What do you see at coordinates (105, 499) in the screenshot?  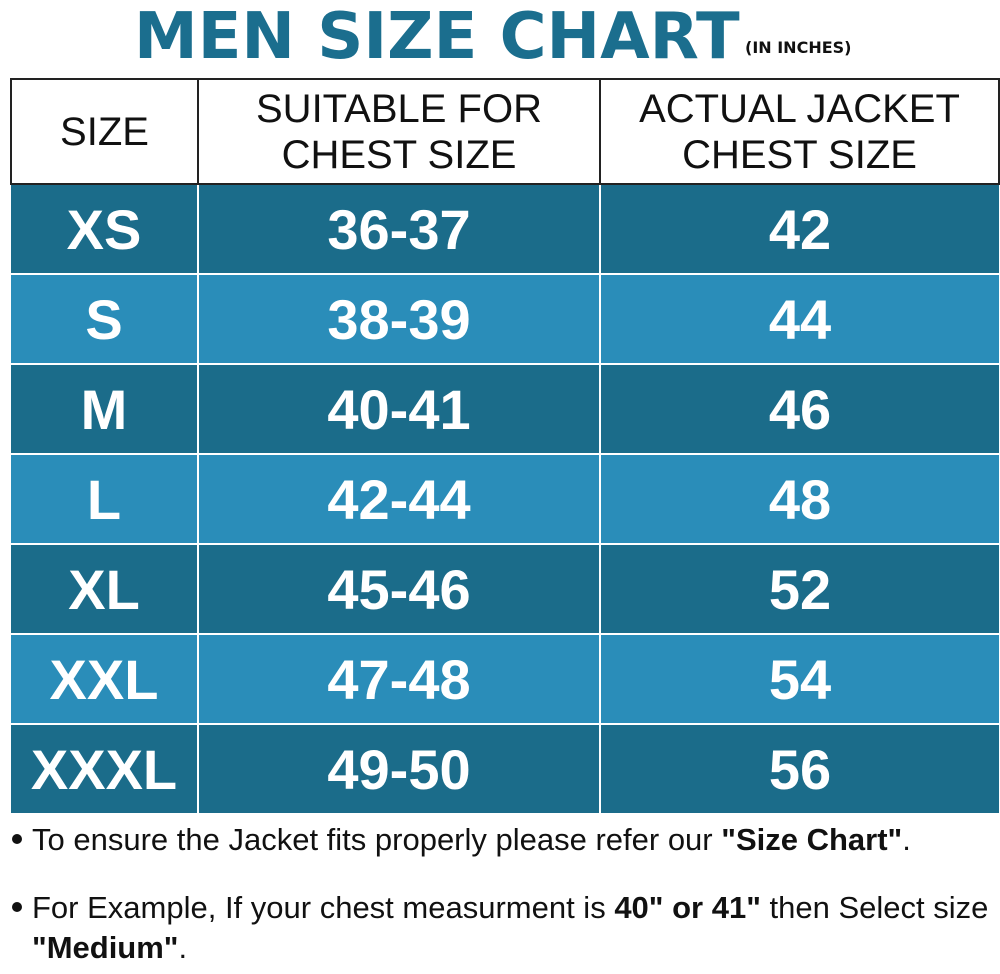 I see `cell-size: L` at bounding box center [105, 499].